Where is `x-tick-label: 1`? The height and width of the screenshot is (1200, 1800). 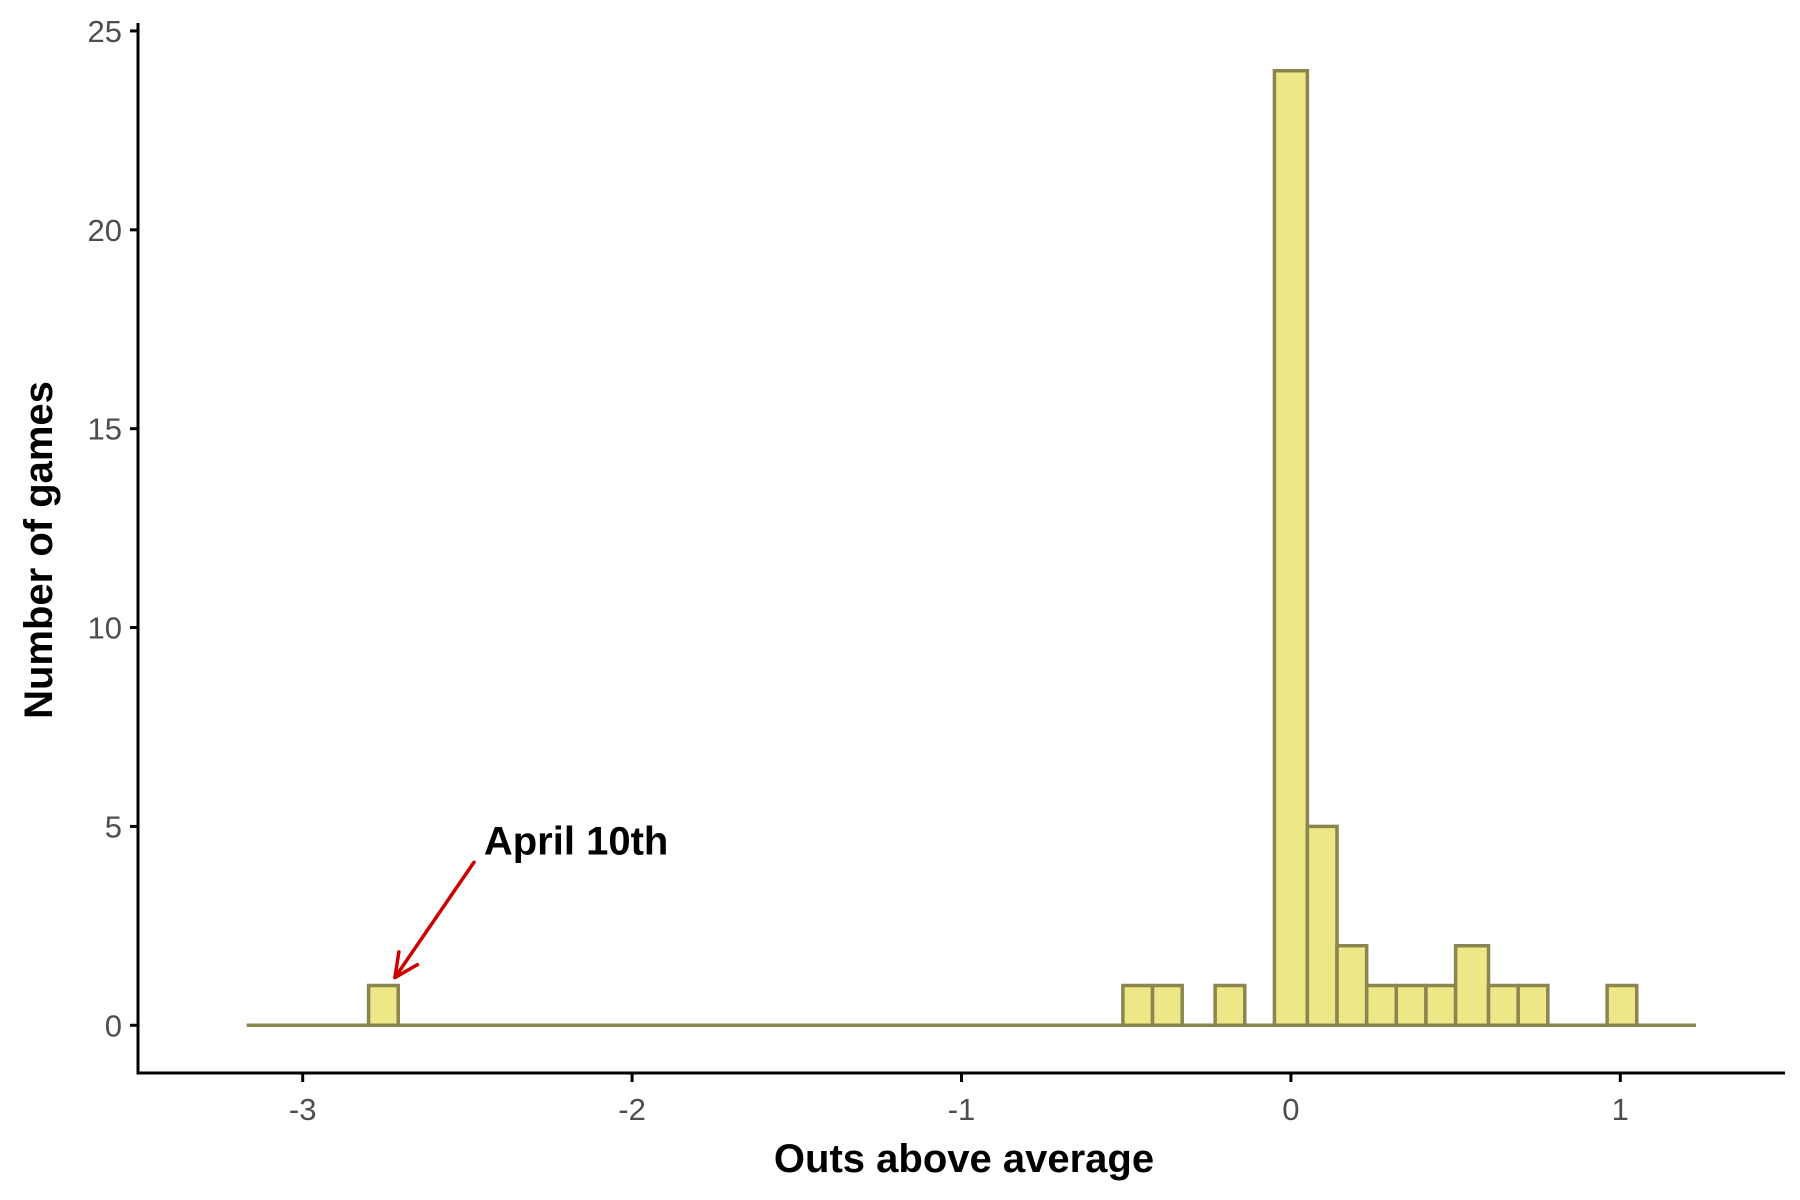 x-tick-label: 1 is located at coordinates (1620, 1109).